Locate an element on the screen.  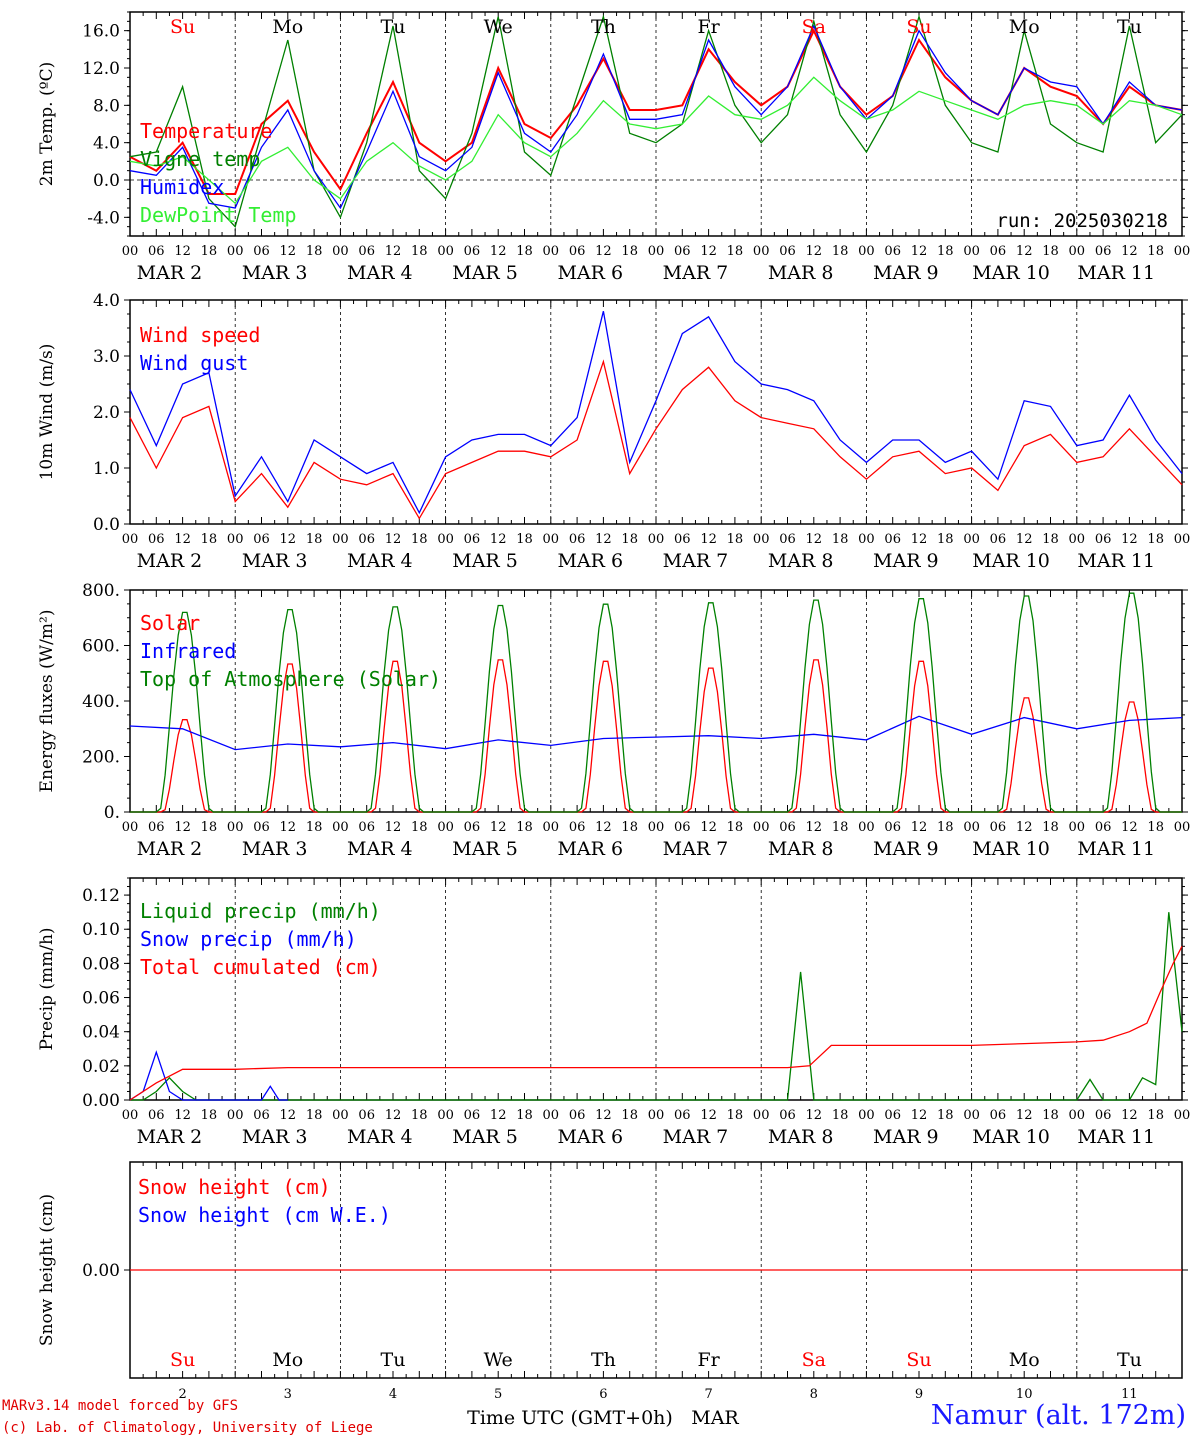
date-label: MAR 9 is located at coordinates (906, 1137).